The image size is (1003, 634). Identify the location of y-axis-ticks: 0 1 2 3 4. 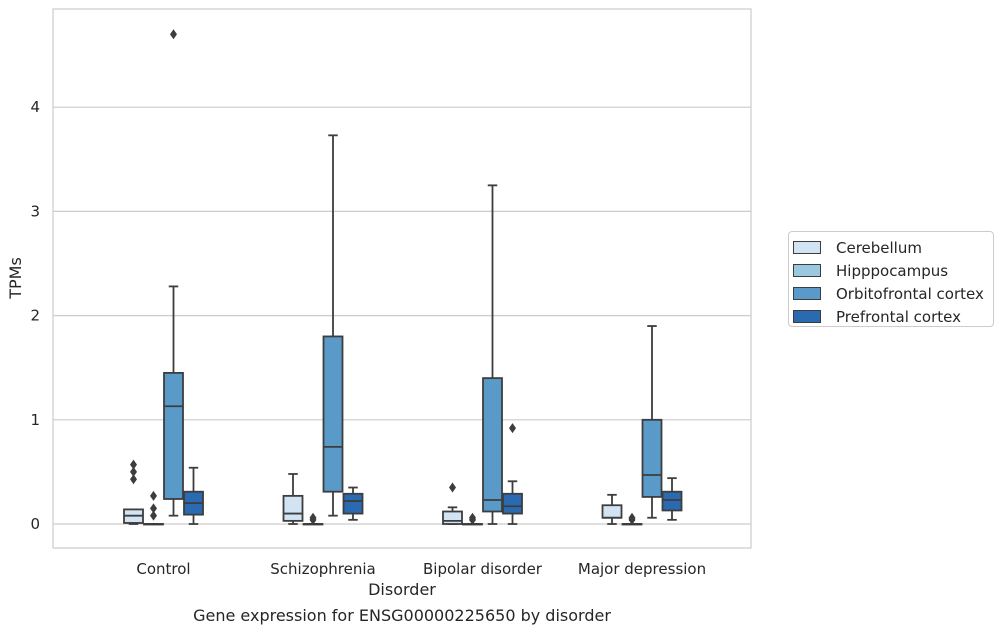
(35, 315).